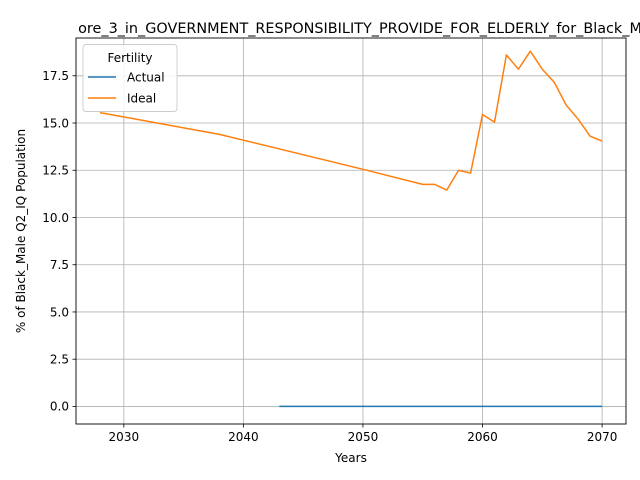 This screenshot has height=480, width=640. Describe the element at coordinates (363, 437) in the screenshot. I see `x-tick-label: 2050` at that location.